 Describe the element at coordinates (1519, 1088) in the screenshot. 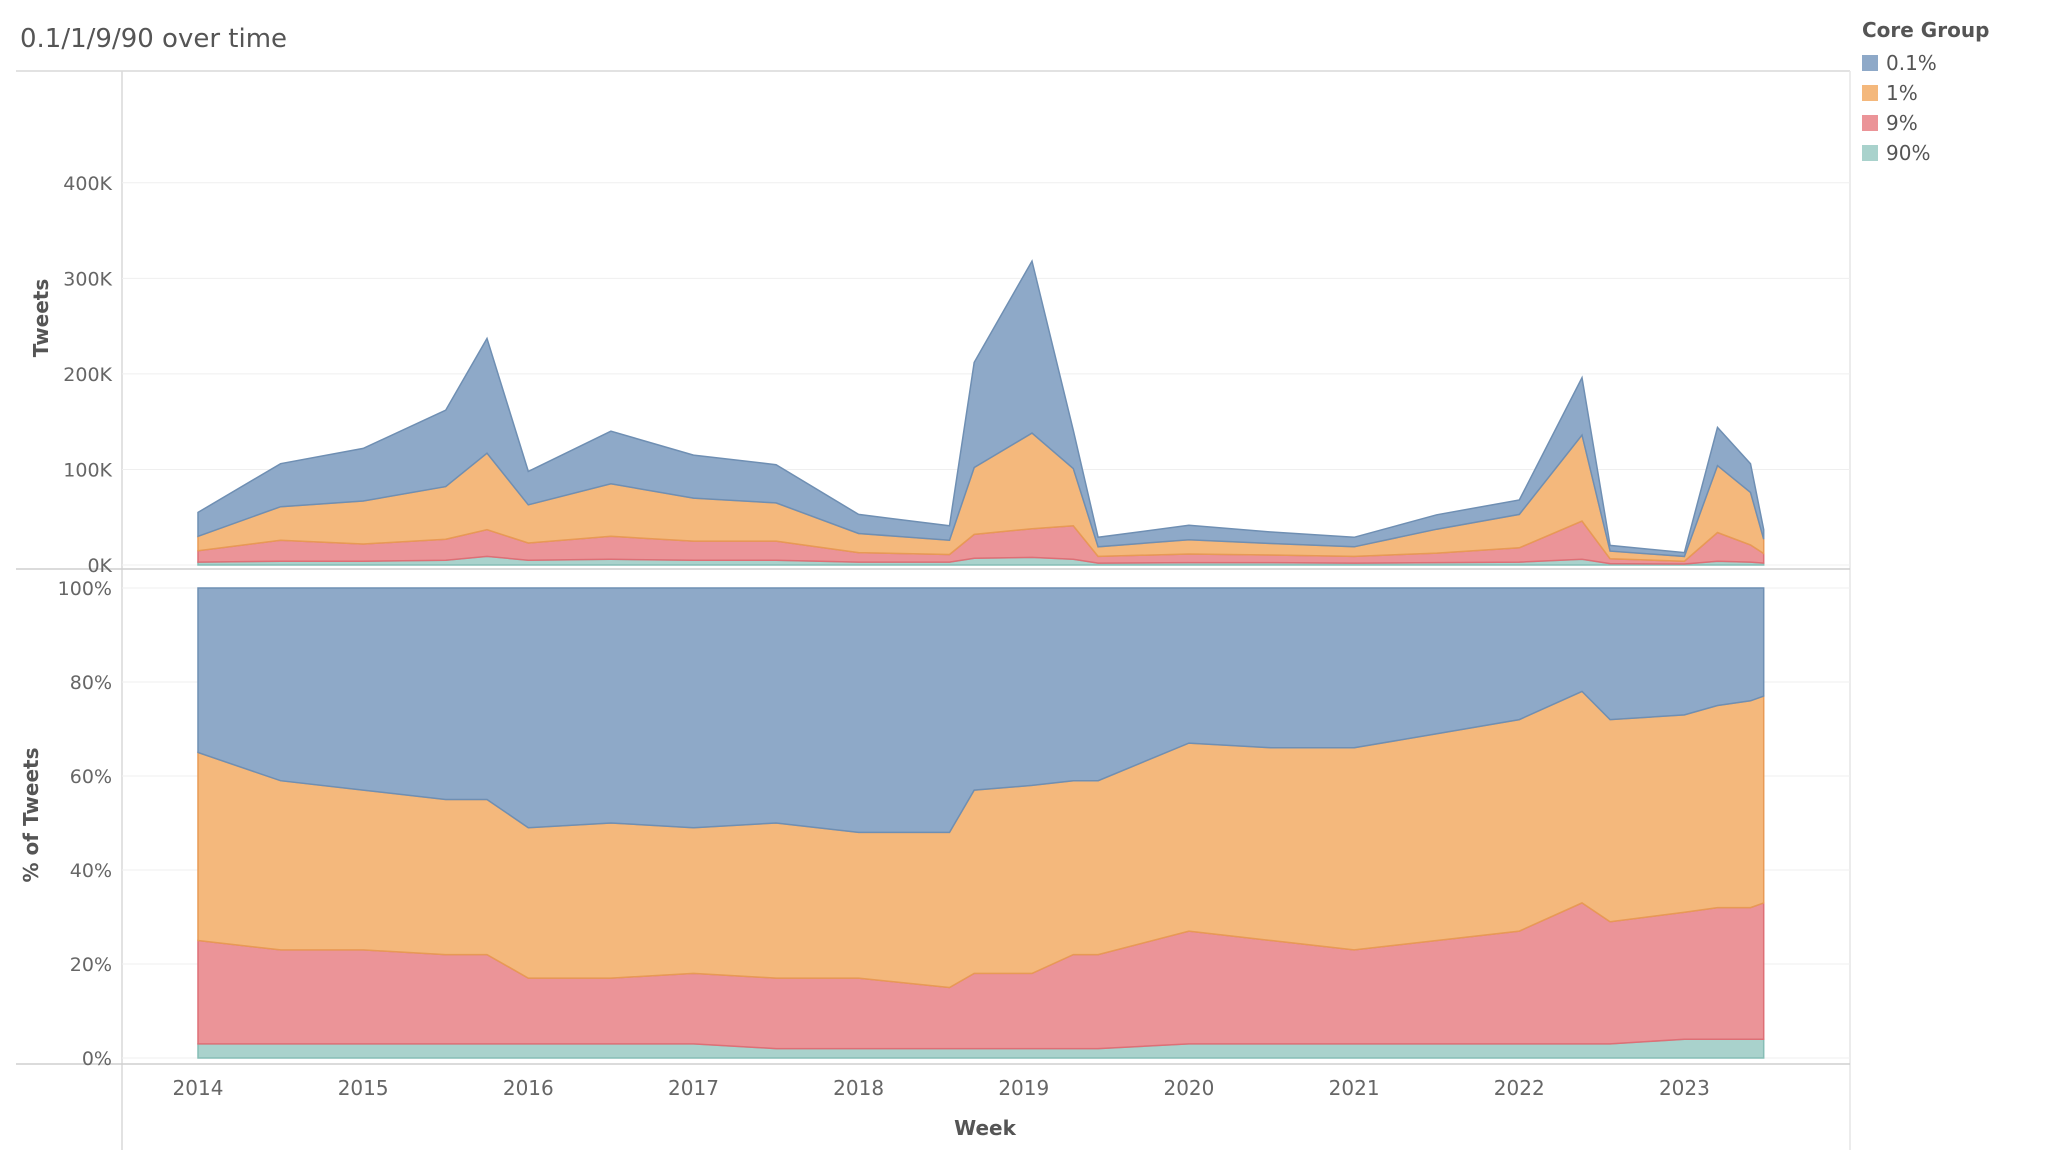

I see `xtick-label-2022: 2022` at that location.